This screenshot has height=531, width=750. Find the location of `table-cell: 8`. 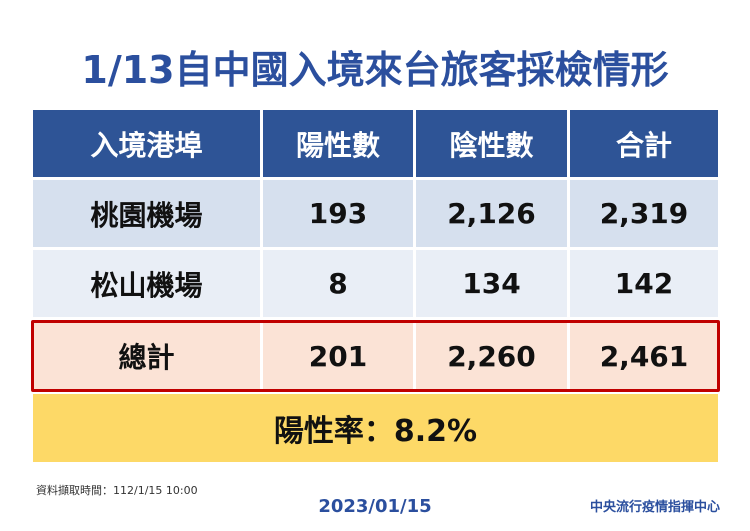

table-cell: 8 is located at coordinates (338, 283).